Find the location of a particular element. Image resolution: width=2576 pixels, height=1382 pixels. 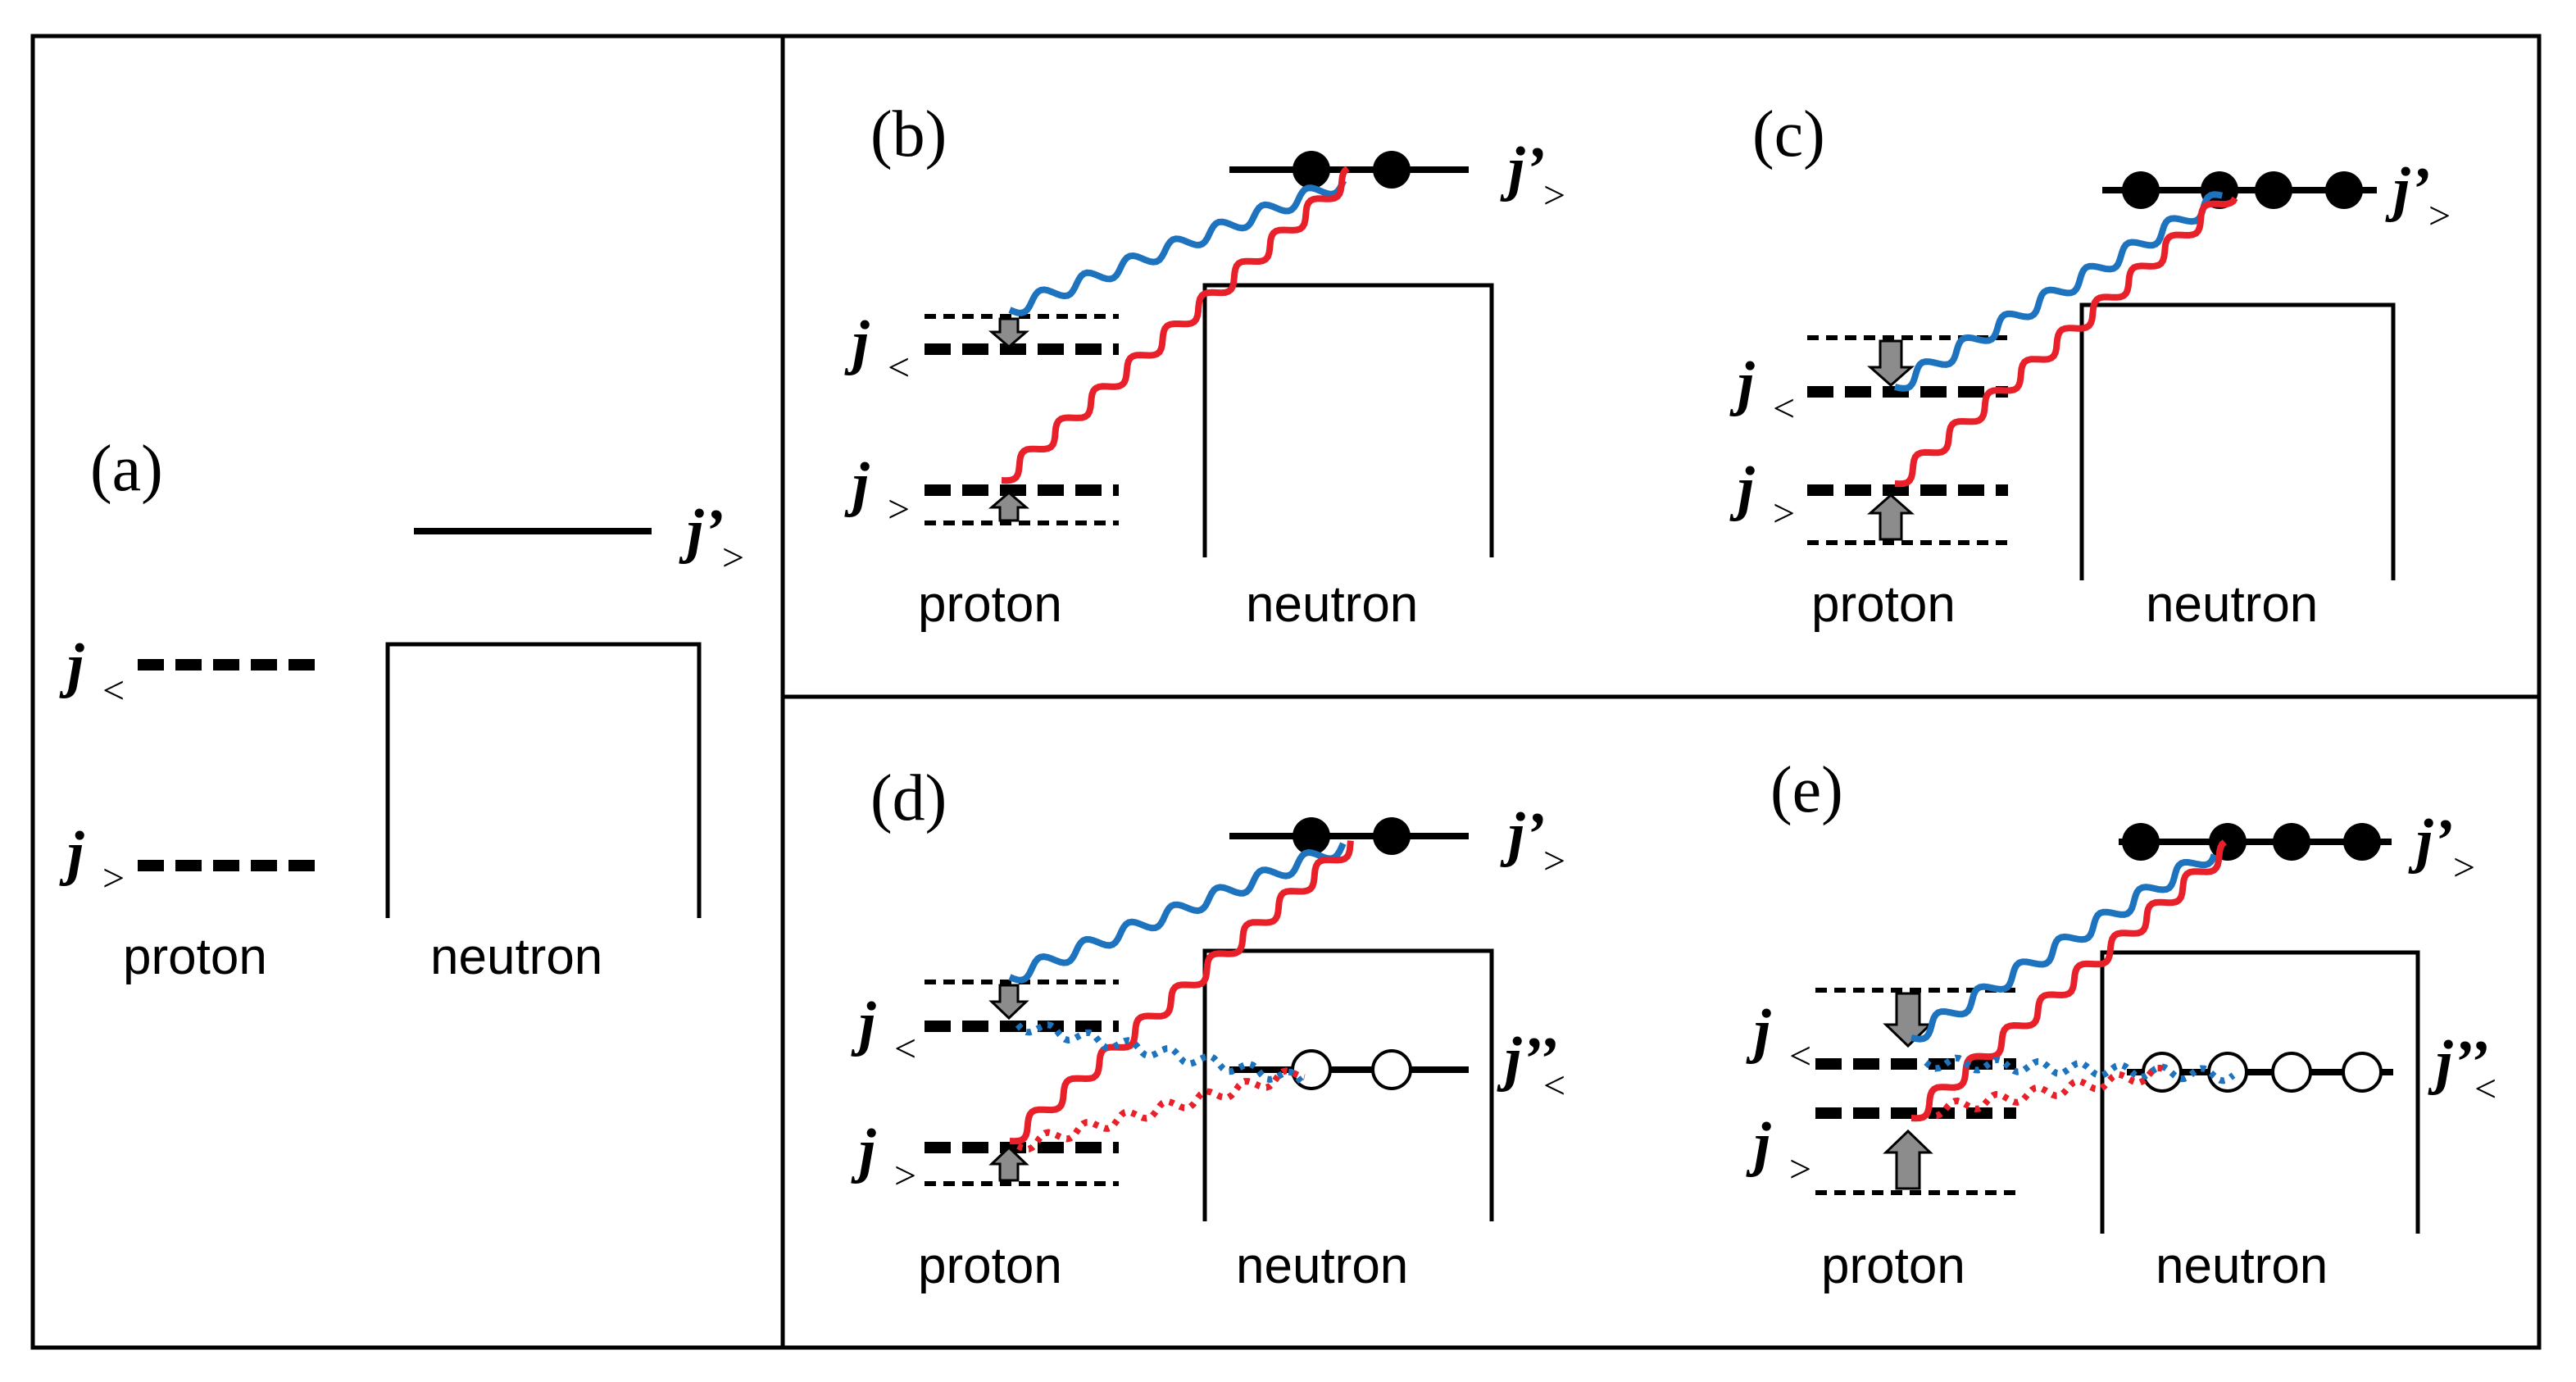

panel-tag-c: (c) is located at coordinates (1788, 134).